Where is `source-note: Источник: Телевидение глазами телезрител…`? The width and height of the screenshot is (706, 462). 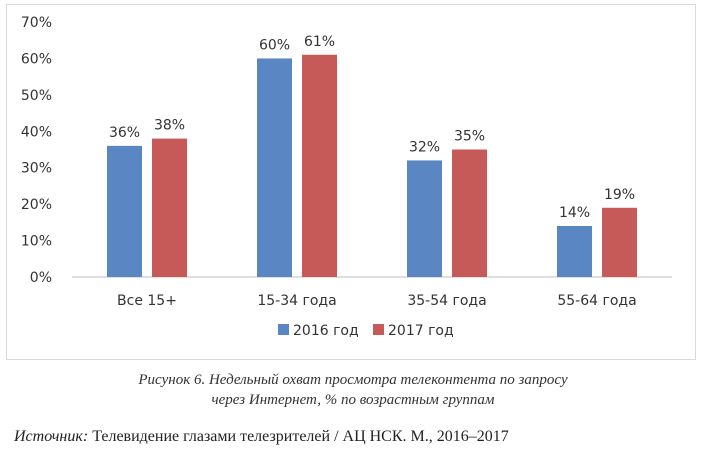
source-note: Источник: Телевидение глазами телезрител… is located at coordinates (261, 437).